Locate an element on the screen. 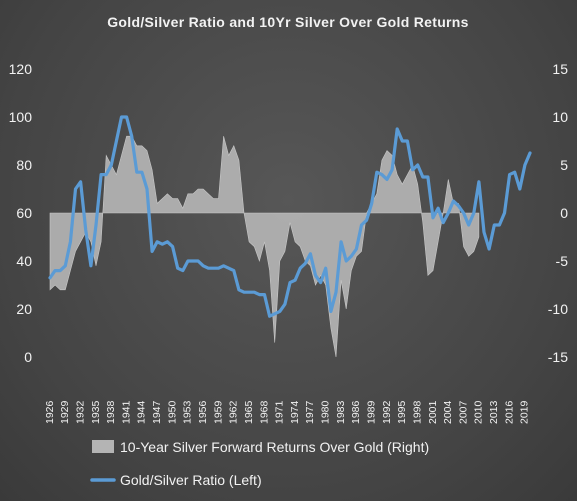 This screenshot has height=501, width=577. x-tick-label: 1992 is located at coordinates (387, 412).